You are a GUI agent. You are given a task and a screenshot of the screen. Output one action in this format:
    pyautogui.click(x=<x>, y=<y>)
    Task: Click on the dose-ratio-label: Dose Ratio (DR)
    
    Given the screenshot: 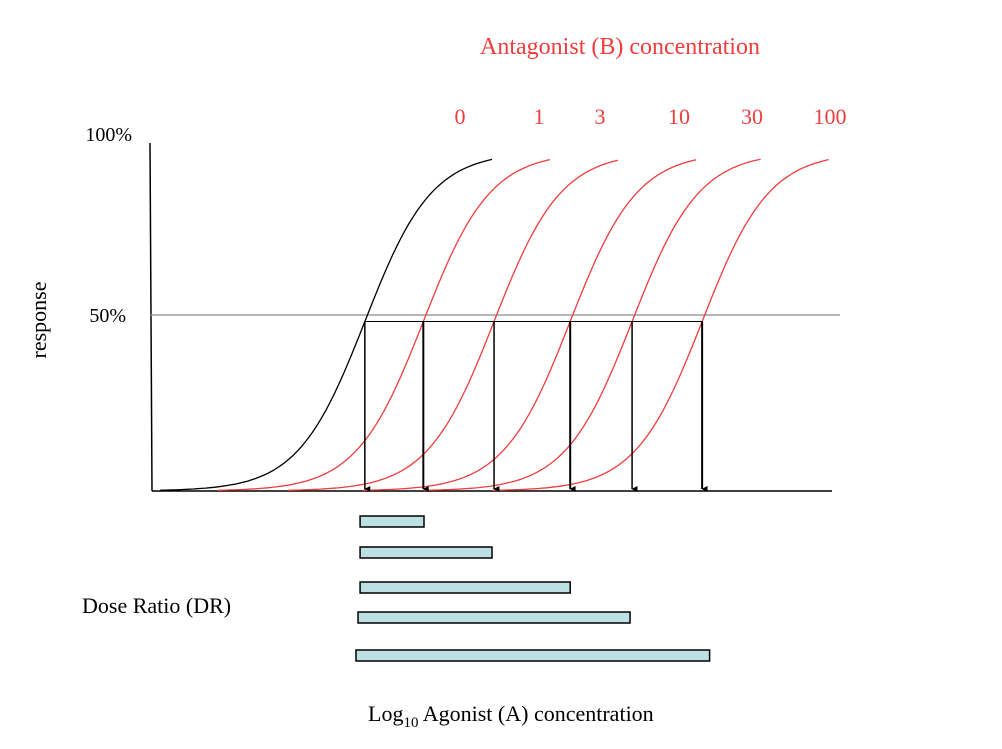 What is the action you would take?
    pyautogui.click(x=156, y=605)
    